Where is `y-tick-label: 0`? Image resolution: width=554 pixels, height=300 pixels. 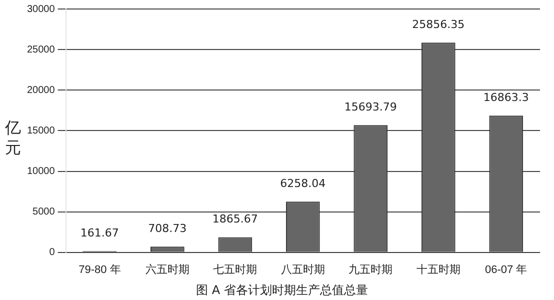
y-tick-label: 0 is located at coordinates (52, 252).